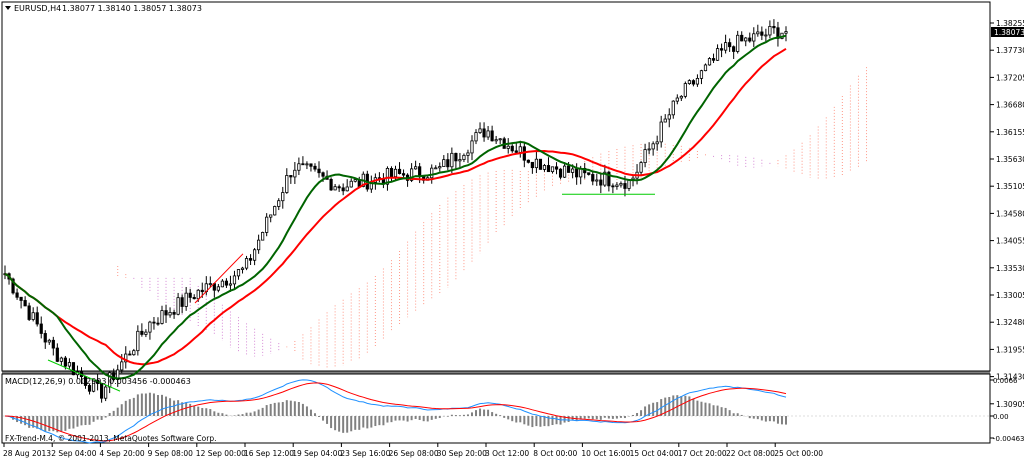 This screenshot has height=465, width=1024. Describe the element at coordinates (1010, 77) in the screenshot. I see `price-tick-label: 1.37205` at that location.